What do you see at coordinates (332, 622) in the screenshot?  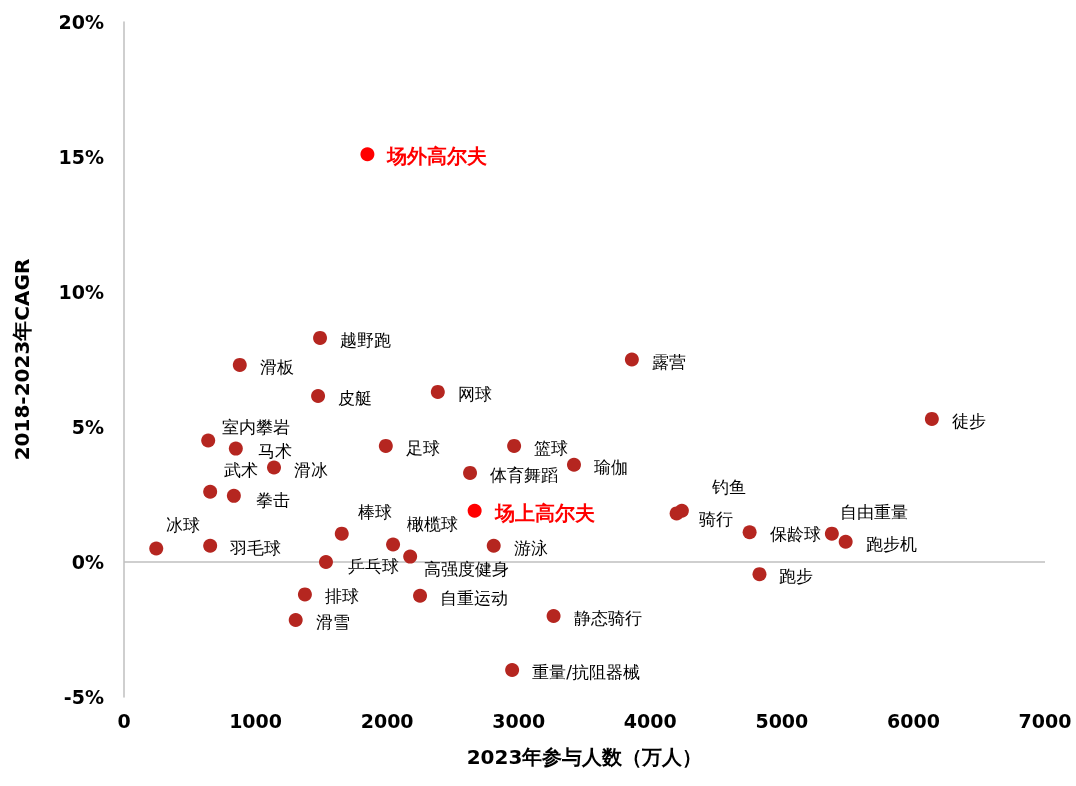 I see `data-label: 滑雪` at bounding box center [332, 622].